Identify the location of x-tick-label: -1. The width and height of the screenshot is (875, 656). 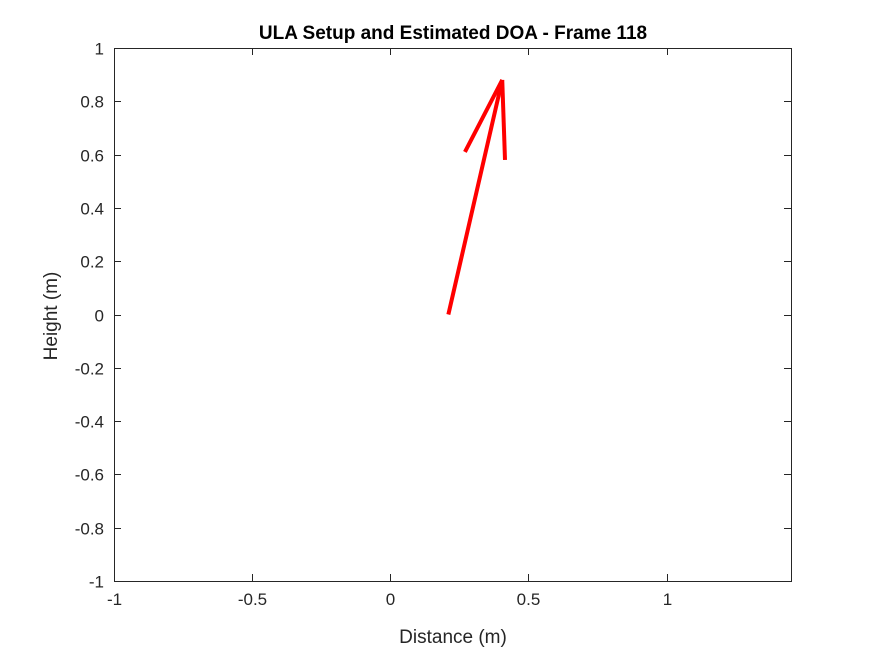
(114, 599).